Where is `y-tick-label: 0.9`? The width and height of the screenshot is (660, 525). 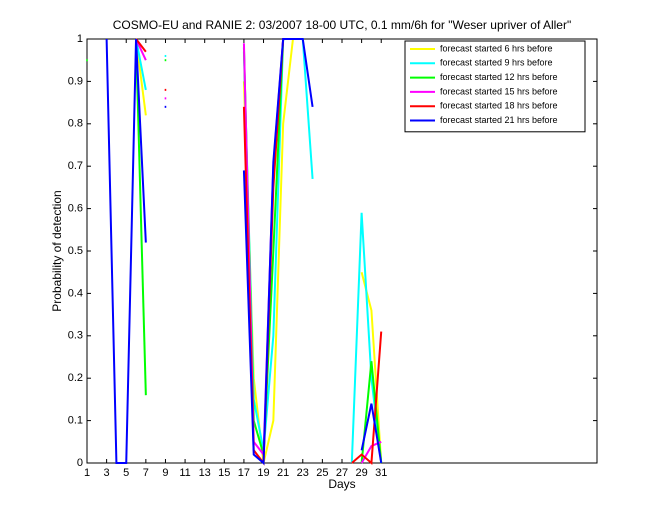
y-tick-label: 0.9 is located at coordinates (75, 81).